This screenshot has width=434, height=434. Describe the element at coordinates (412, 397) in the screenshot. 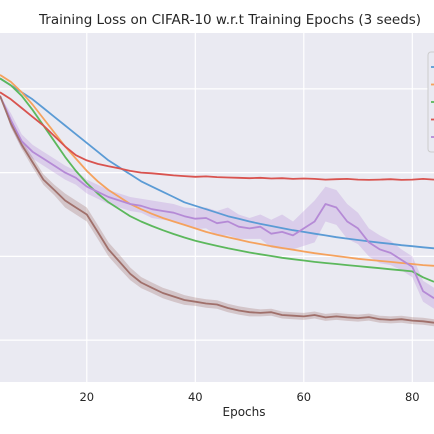

I see `x-tick-label: 80` at that location.